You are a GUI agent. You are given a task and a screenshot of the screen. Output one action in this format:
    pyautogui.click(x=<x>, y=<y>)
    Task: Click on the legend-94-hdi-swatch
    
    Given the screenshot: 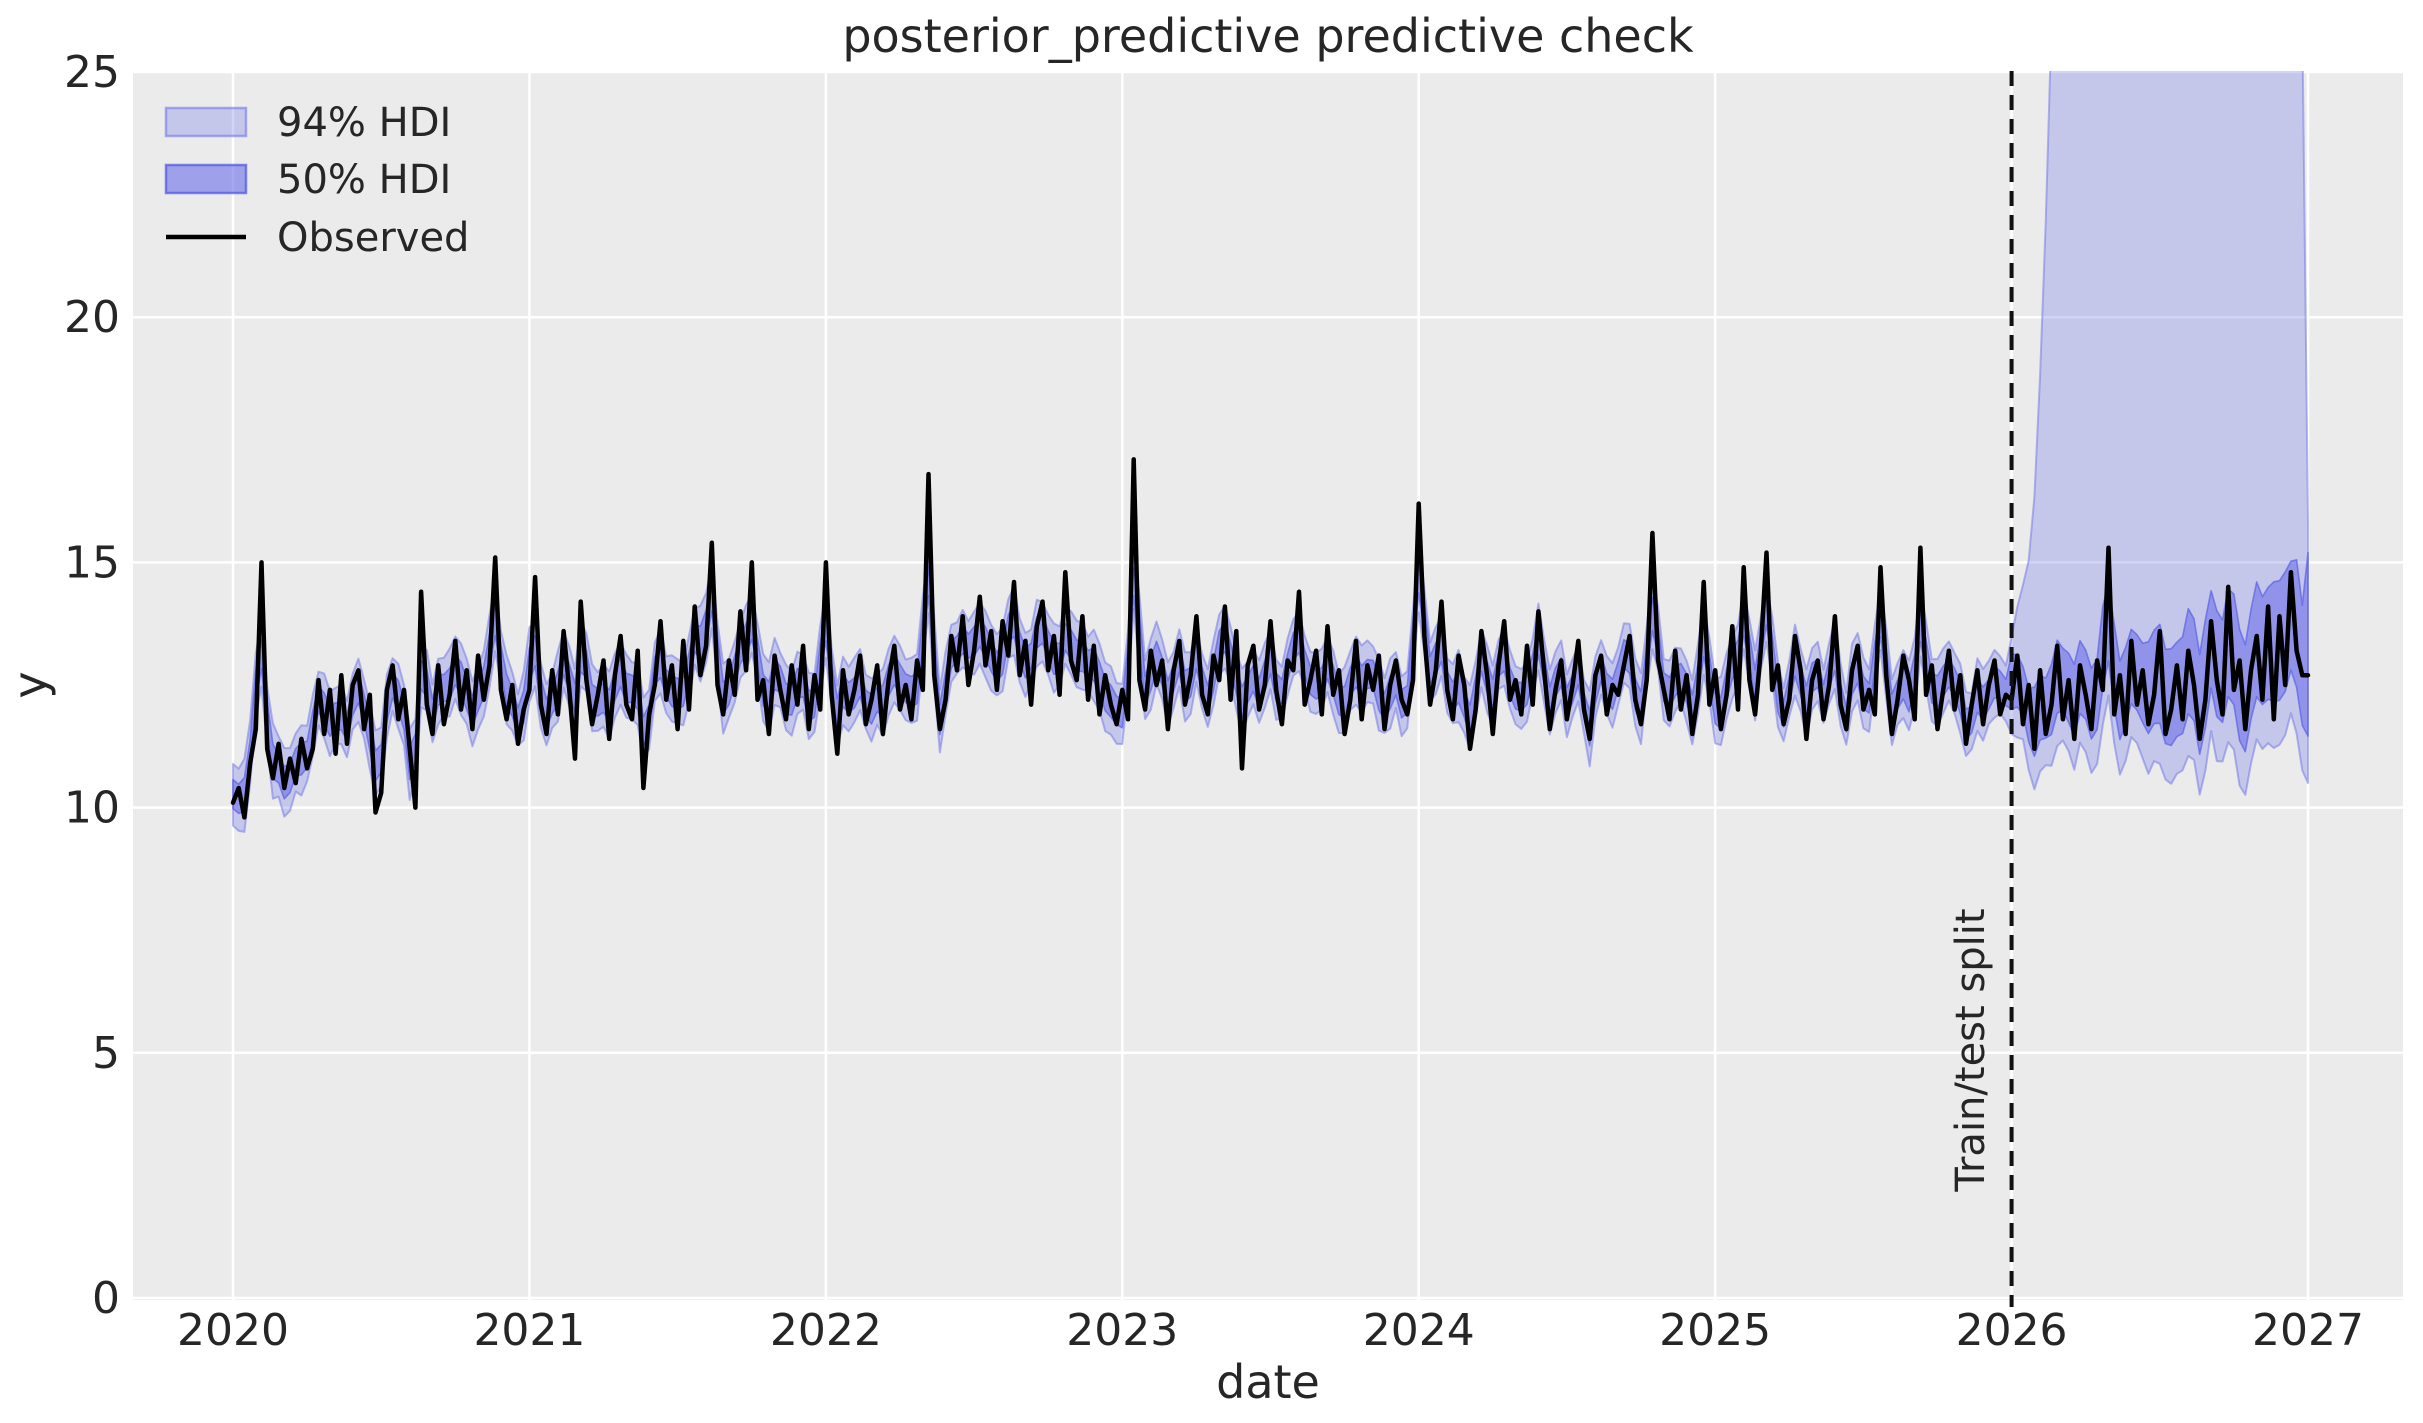 What is the action you would take?
    pyautogui.click(x=206, y=122)
    